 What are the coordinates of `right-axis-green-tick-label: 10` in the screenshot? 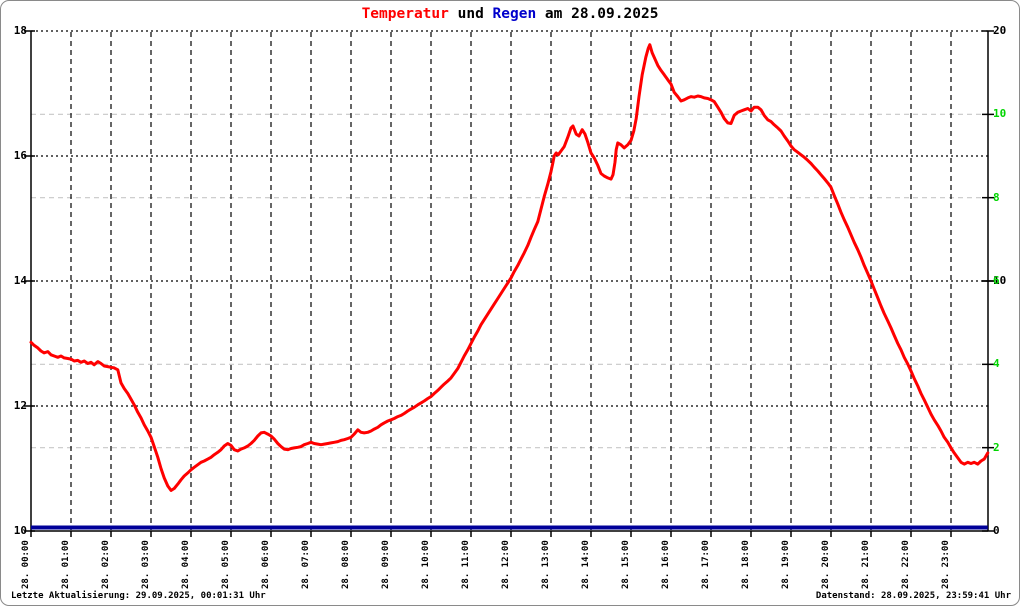 It's located at (1000, 114).